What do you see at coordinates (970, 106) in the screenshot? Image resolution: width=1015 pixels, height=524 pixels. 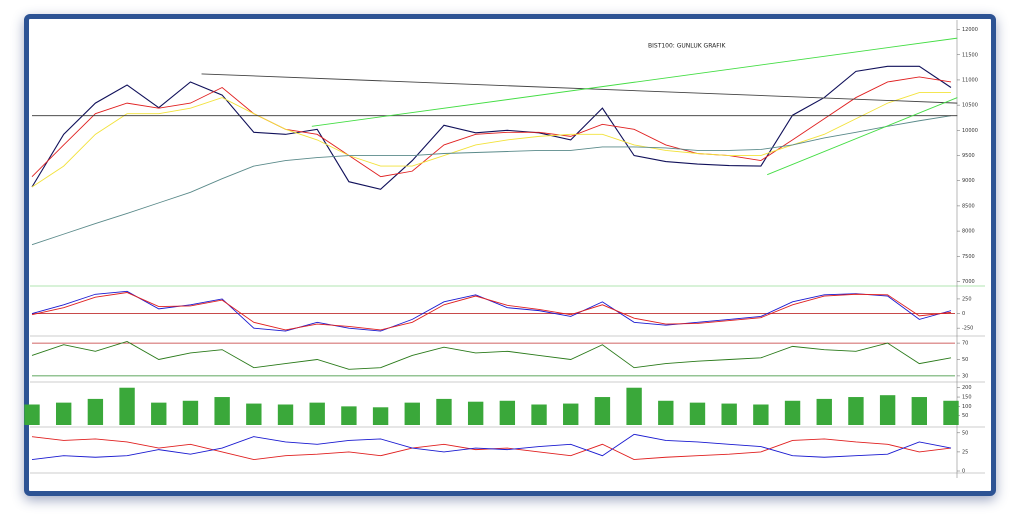 I see `y-tick-label: 10500` at bounding box center [970, 106].